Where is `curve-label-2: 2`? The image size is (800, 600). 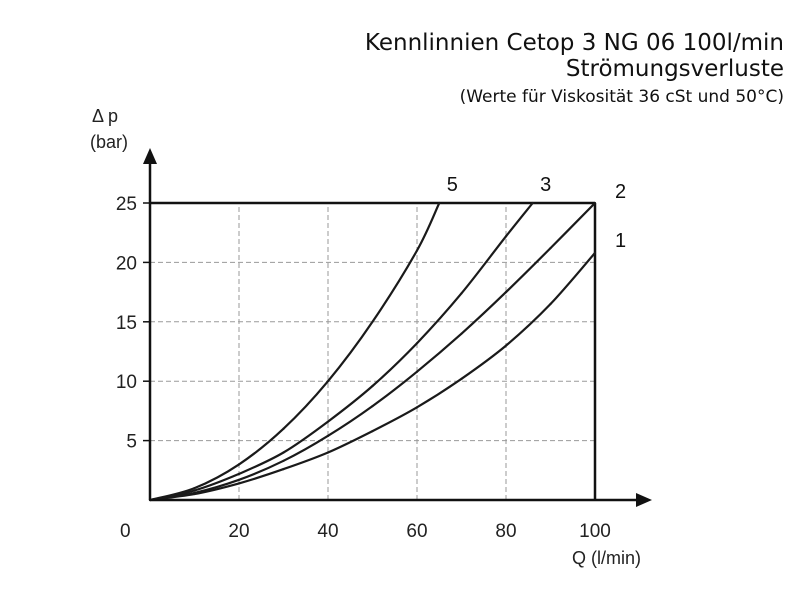
curve-label-2: 2 is located at coordinates (620, 192).